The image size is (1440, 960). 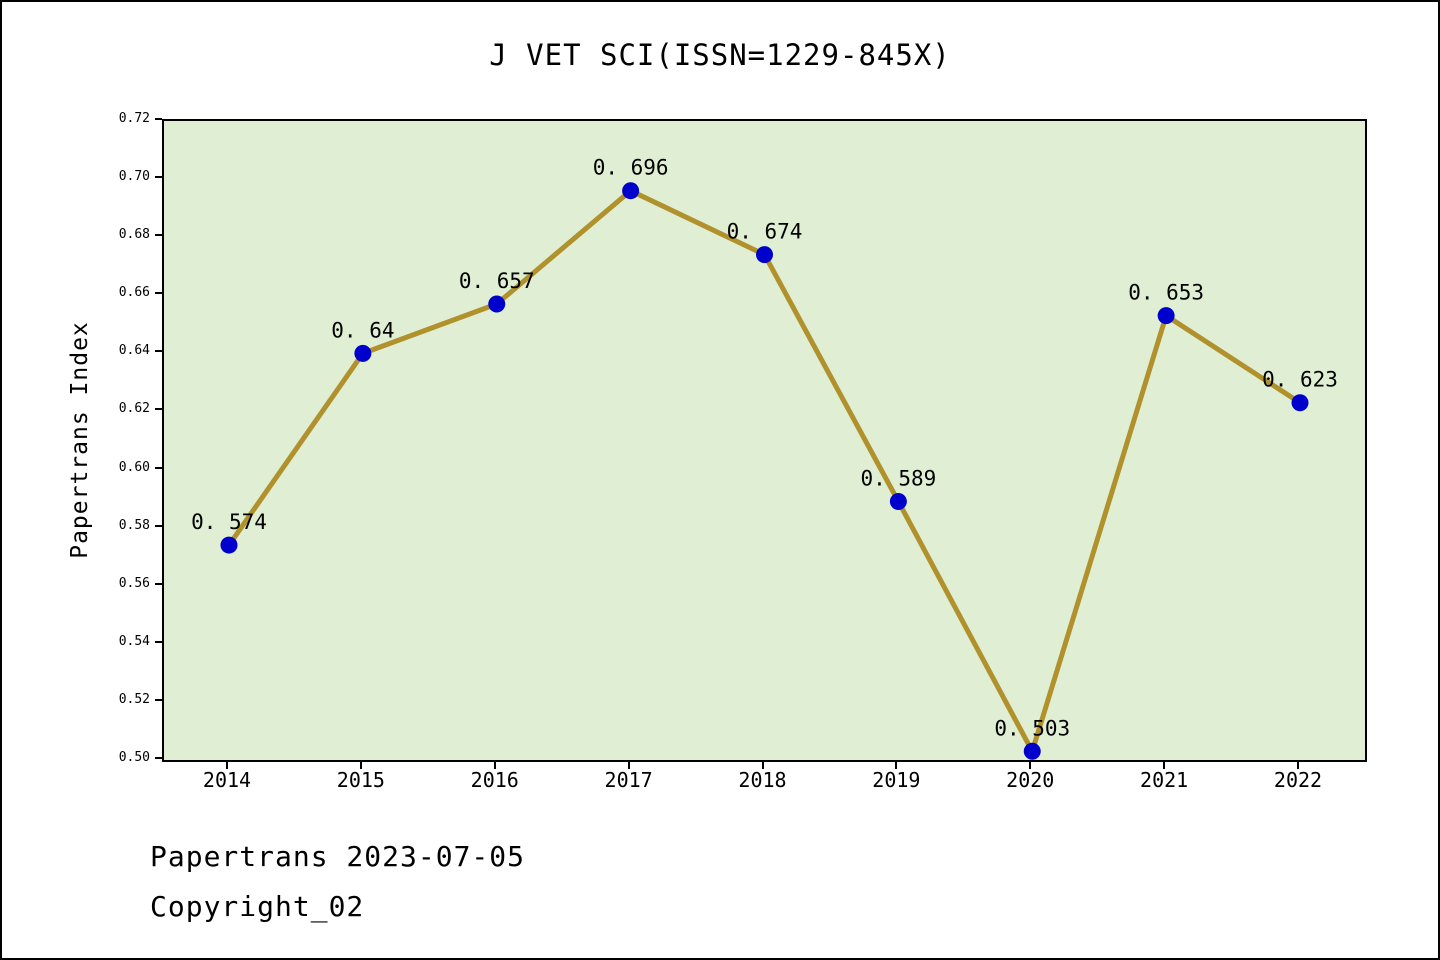 What do you see at coordinates (229, 522) in the screenshot?
I see `data-label-2014: 0. 574` at bounding box center [229, 522].